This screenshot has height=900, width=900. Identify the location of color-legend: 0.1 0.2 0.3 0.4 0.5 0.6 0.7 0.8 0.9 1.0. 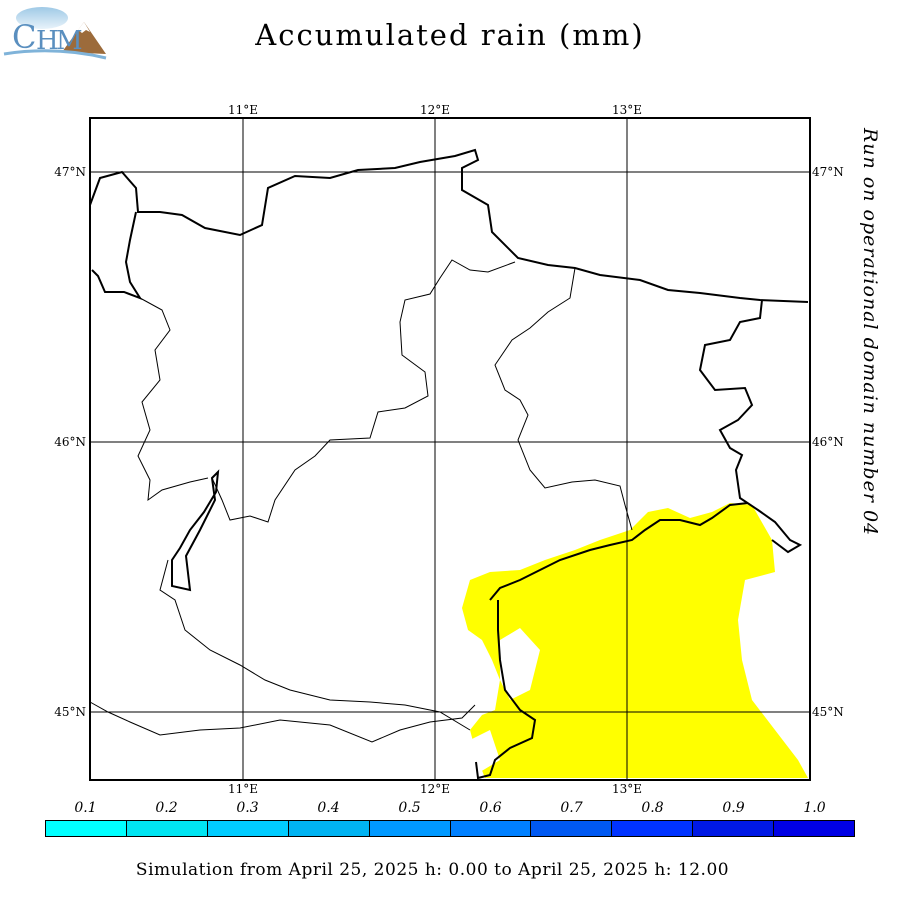
(450, 820).